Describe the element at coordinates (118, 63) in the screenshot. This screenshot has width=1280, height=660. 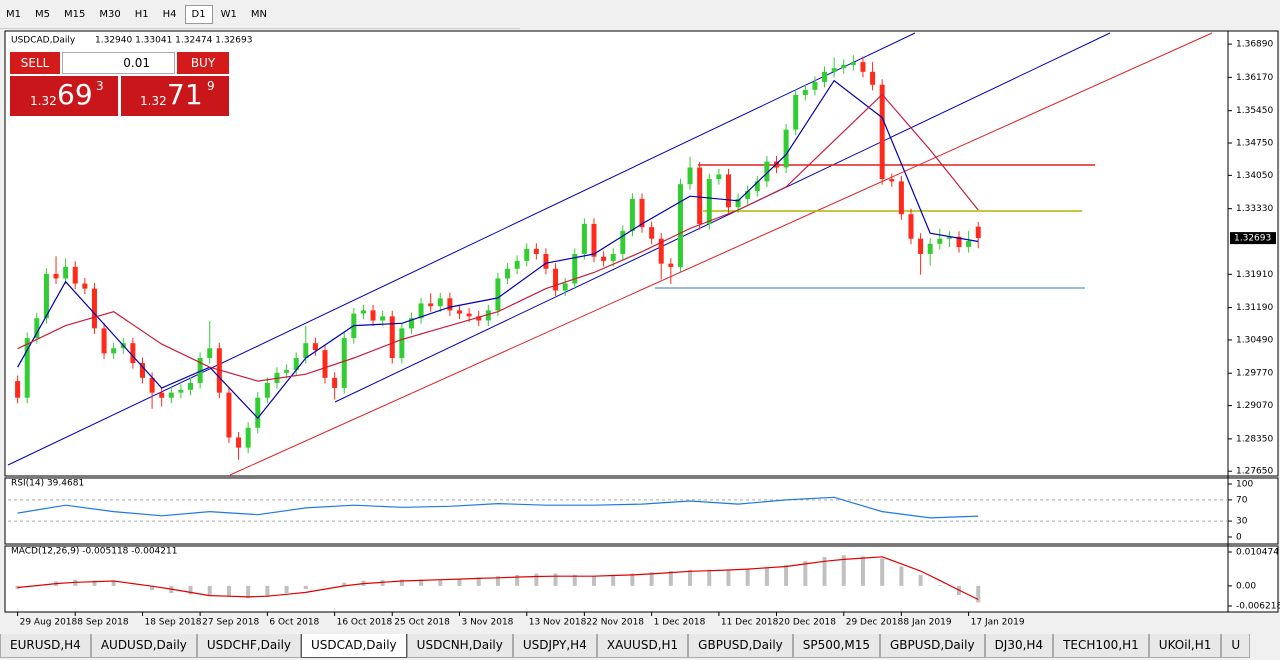
I see `lot-input: 0.01` at that location.